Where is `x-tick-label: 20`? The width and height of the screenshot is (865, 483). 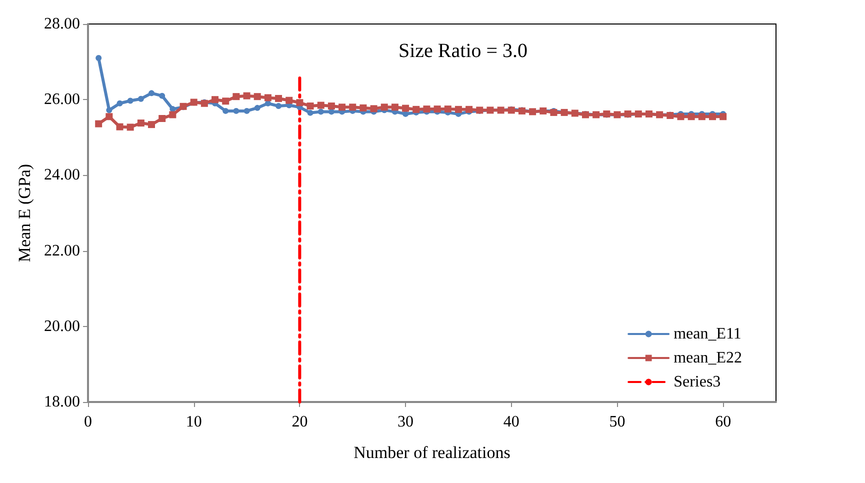
x-tick-label: 20 is located at coordinates (300, 422).